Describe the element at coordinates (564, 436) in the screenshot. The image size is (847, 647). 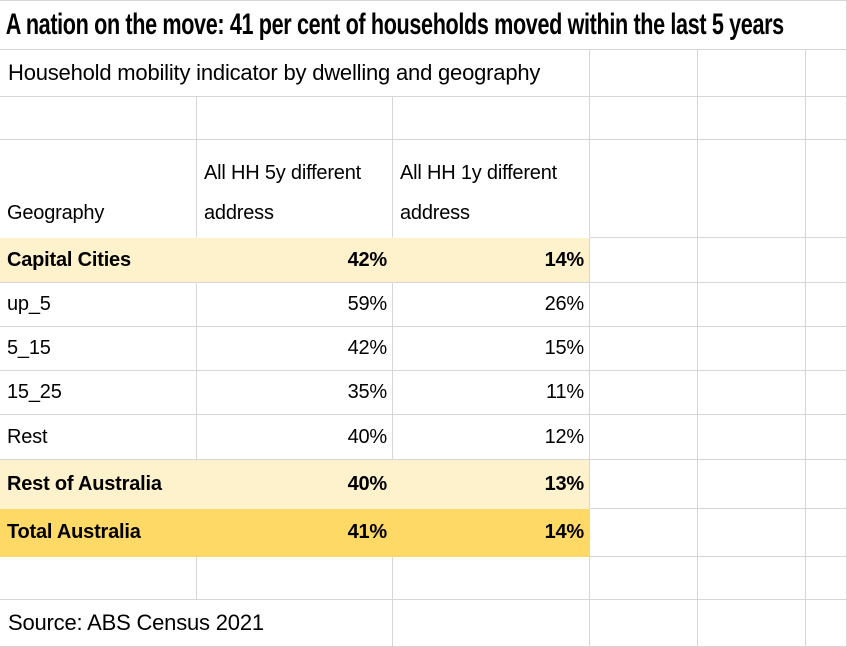
I see `hh1y-value: 12%` at that location.